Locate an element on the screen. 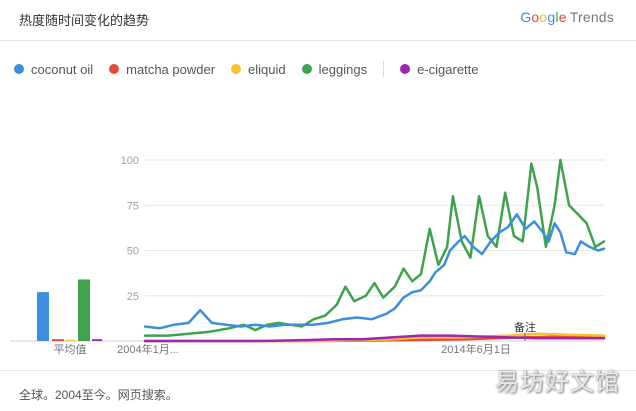  legend-item-e-cigarette: e-cigarette is located at coordinates (439, 69).